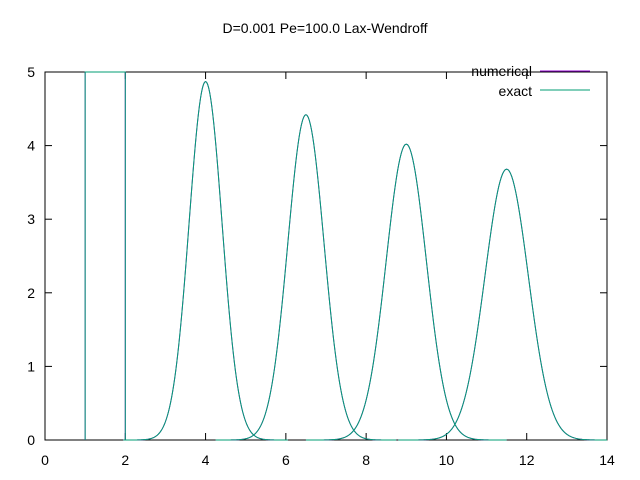  What do you see at coordinates (501, 71) in the screenshot?
I see `legend-label-numerical: numerical` at bounding box center [501, 71].